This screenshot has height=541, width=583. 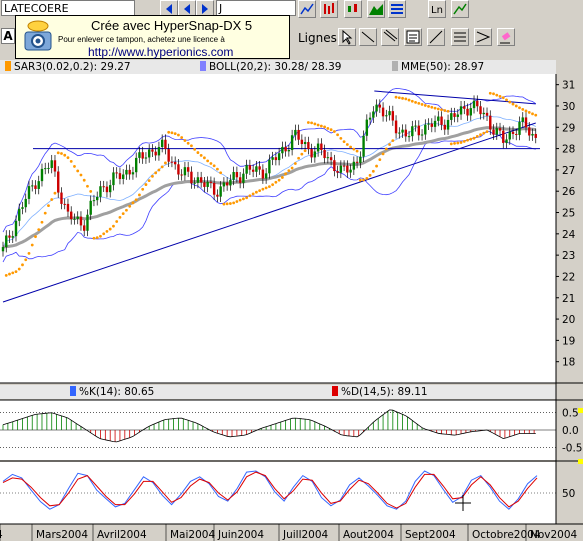 What do you see at coordinates (397, 9) in the screenshot?
I see `volume-chart-button` at bounding box center [397, 9].